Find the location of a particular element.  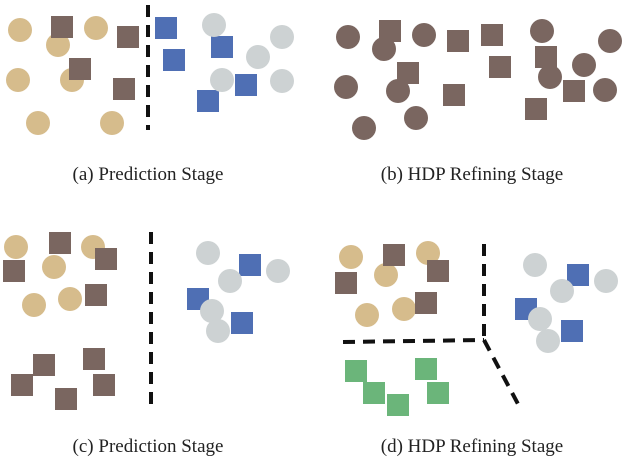

caption-panel-b: (b) HDP Refining Stage is located at coordinates (472, 174).